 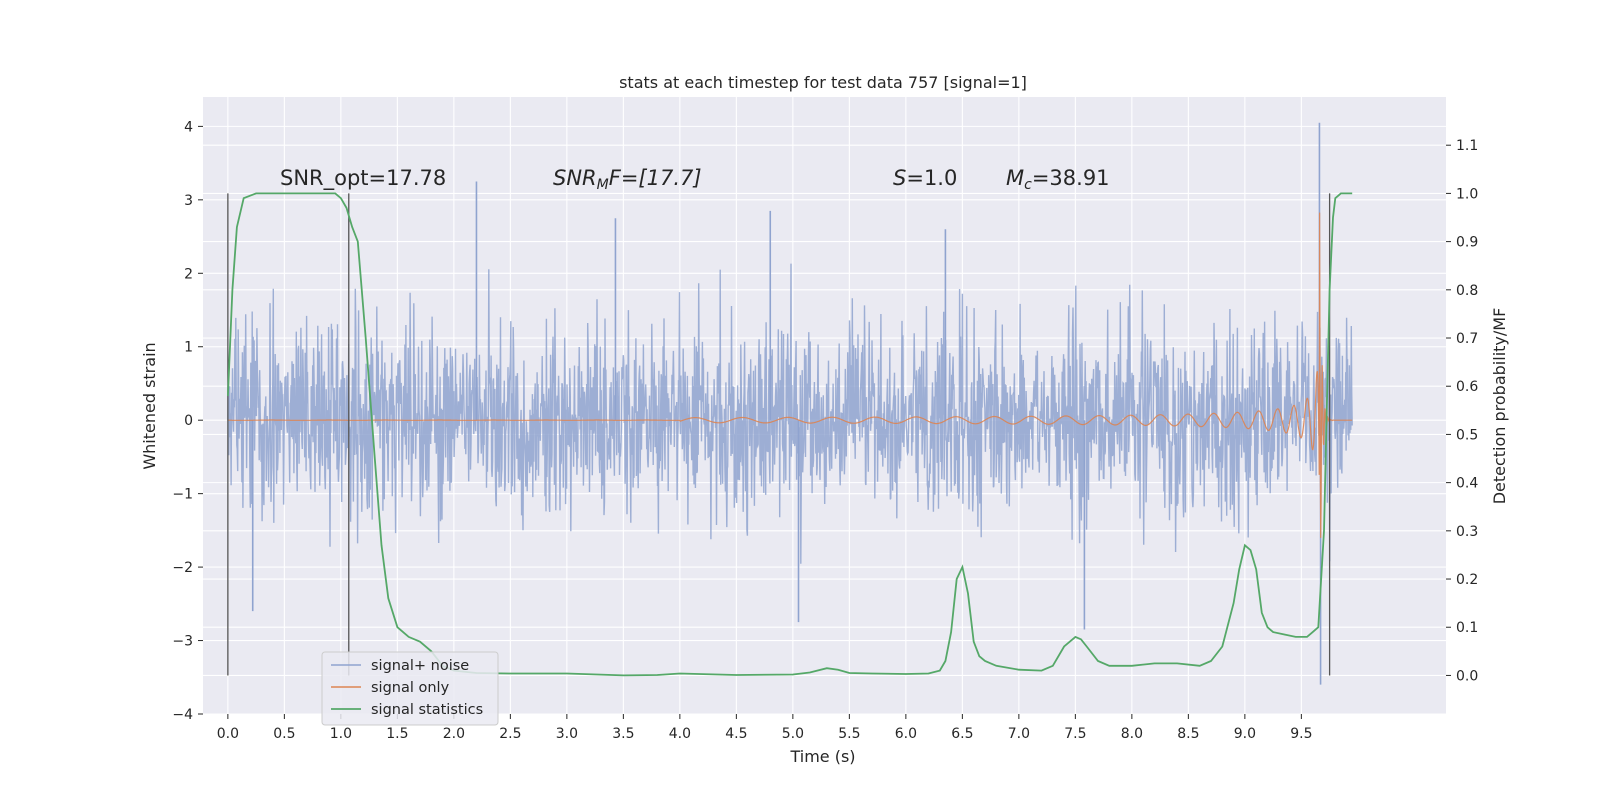 What do you see at coordinates (623, 734) in the screenshot?
I see `x-tick-label: 3.5` at bounding box center [623, 734].